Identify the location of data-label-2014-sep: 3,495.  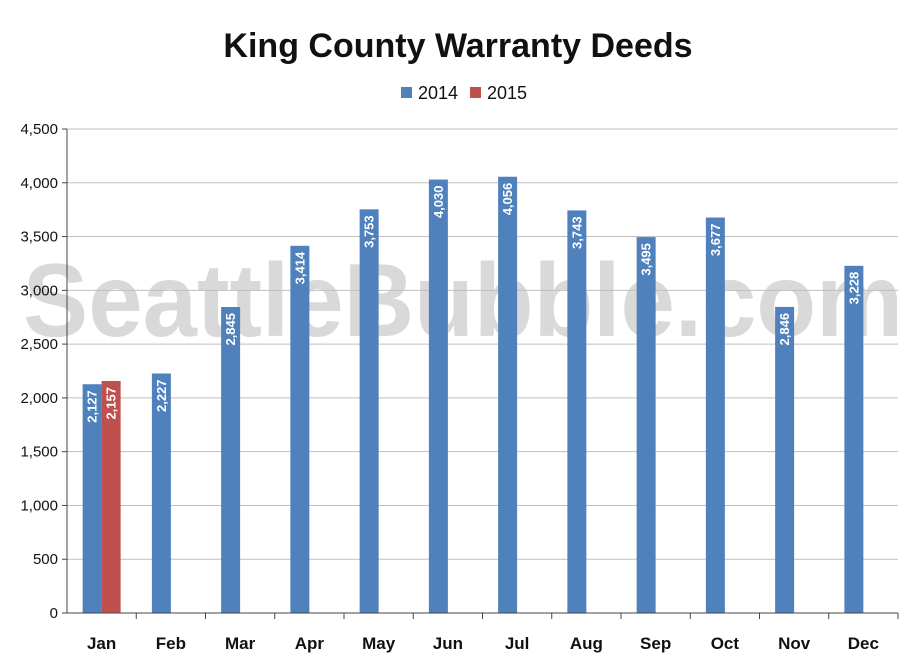
(646, 259).